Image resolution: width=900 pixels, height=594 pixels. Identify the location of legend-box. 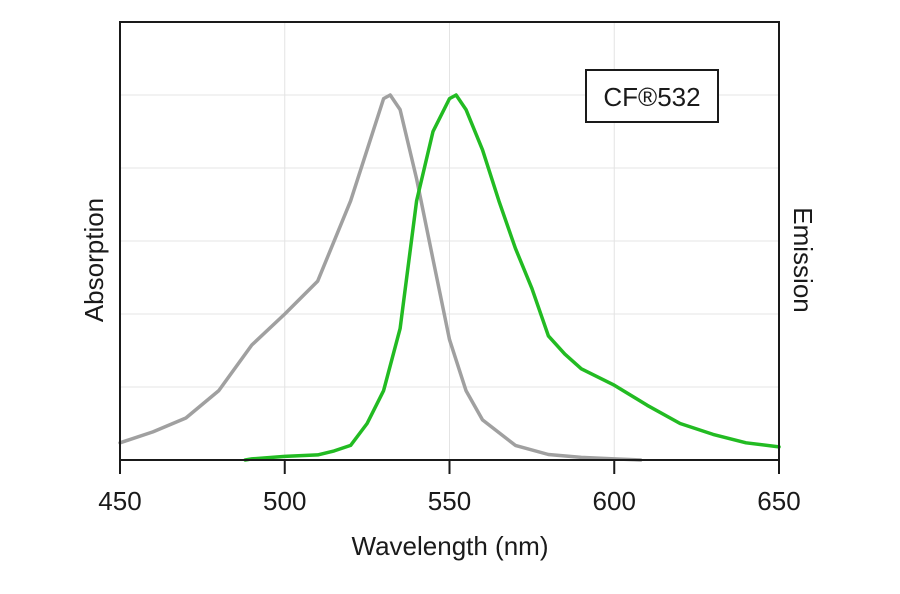
(652, 96).